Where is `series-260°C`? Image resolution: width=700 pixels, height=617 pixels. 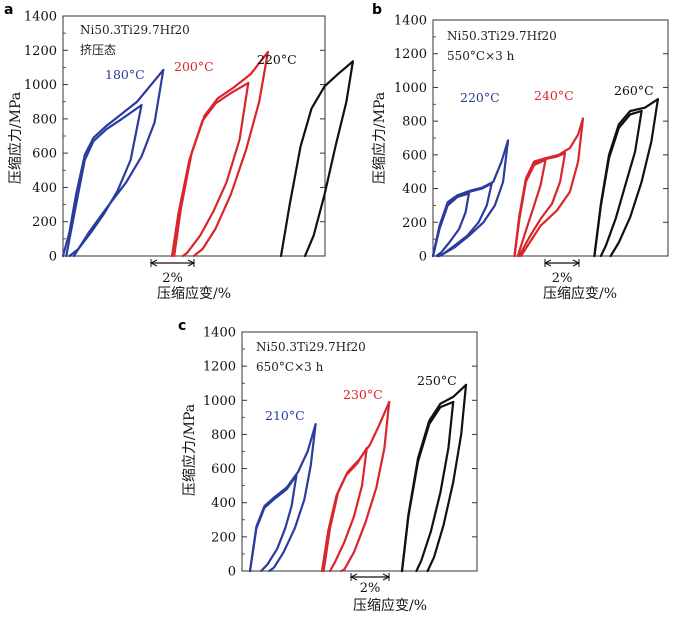
series-260°C is located at coordinates (626, 178).